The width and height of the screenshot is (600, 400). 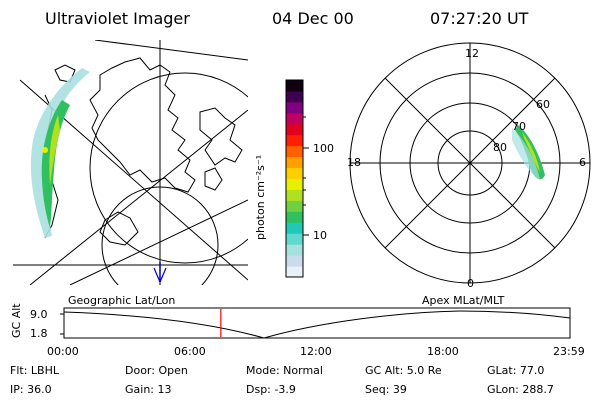 I want to click on timeline-xtick: 12:00, so click(x=316, y=351).